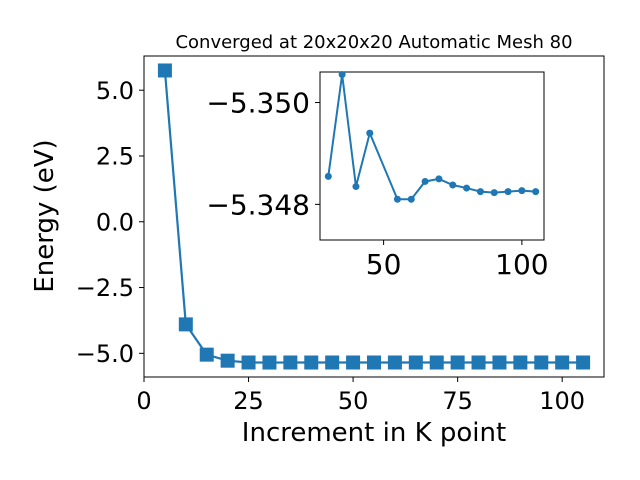  I want to click on main-x-tick-label: 25, so click(248, 401).